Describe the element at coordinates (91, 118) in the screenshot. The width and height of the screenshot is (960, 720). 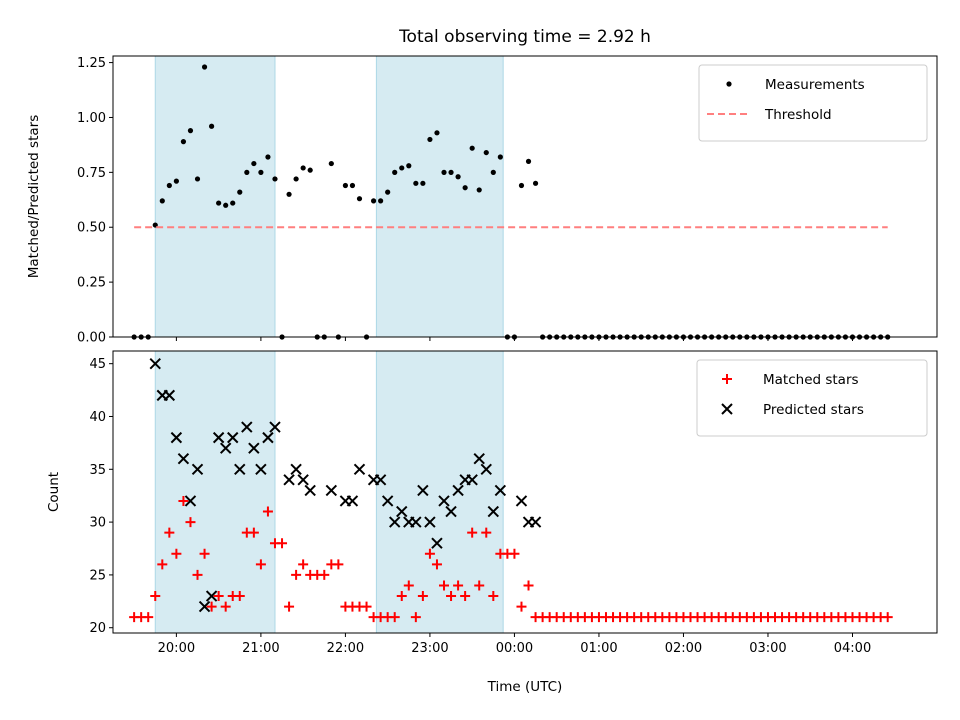
I see `y-tick-label: 1.00` at that location.